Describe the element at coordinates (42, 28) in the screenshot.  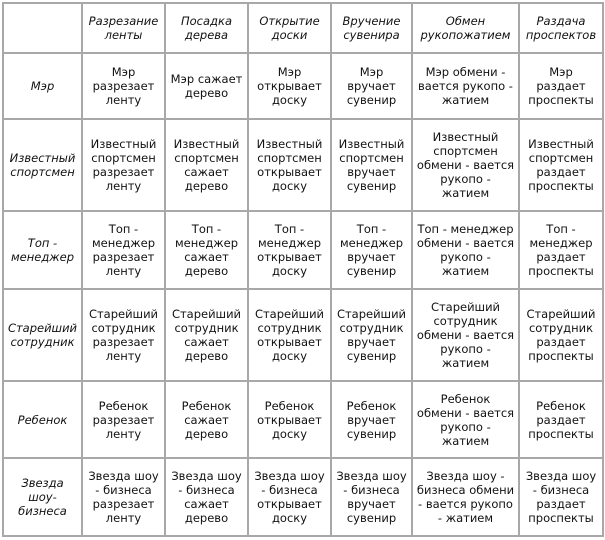
I see `corner-cell` at that location.